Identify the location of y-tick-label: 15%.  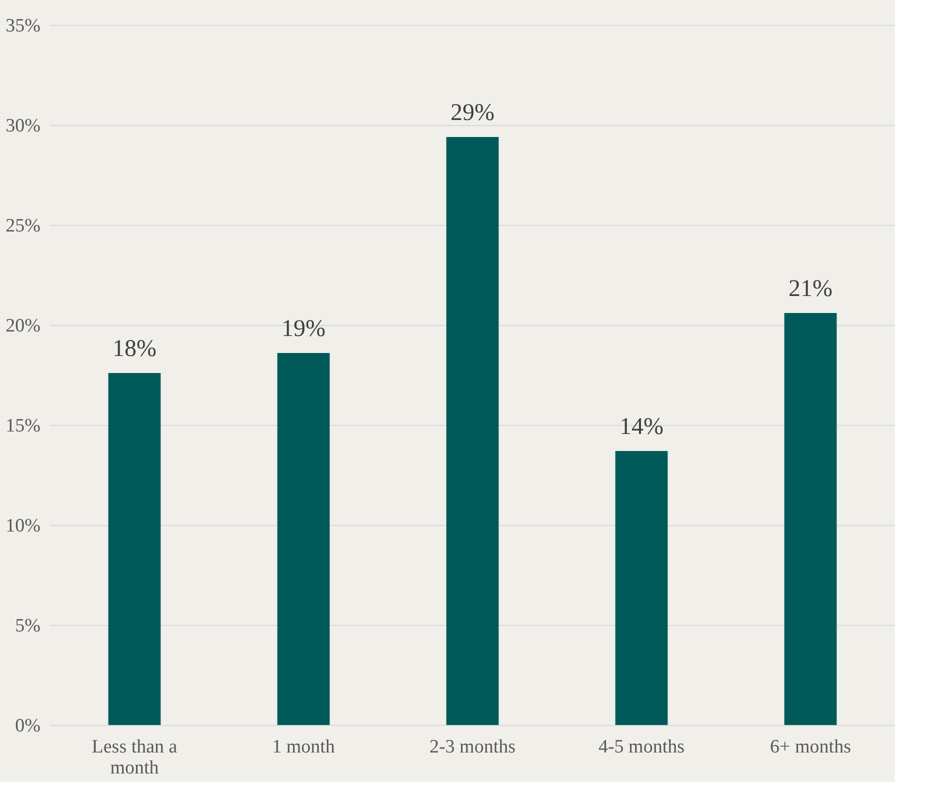
(23, 426).